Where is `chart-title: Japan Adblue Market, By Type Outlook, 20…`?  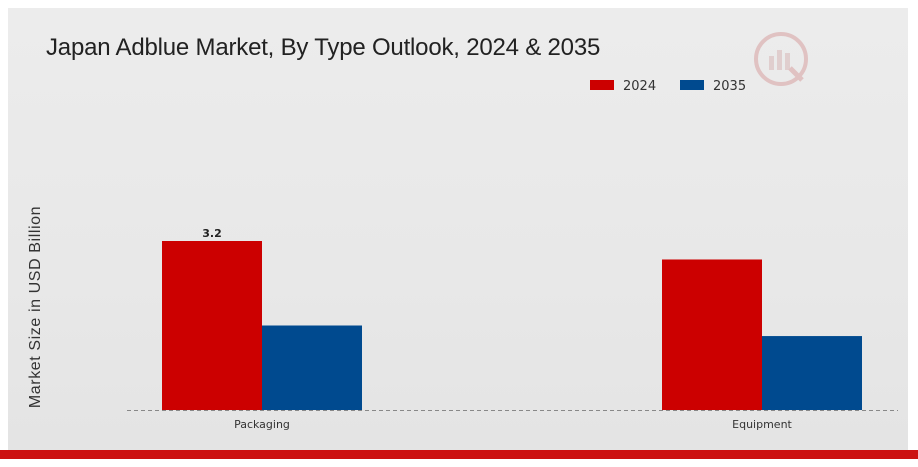
chart-title: Japan Adblue Market, By Type Outlook, 20… is located at coordinates (323, 47).